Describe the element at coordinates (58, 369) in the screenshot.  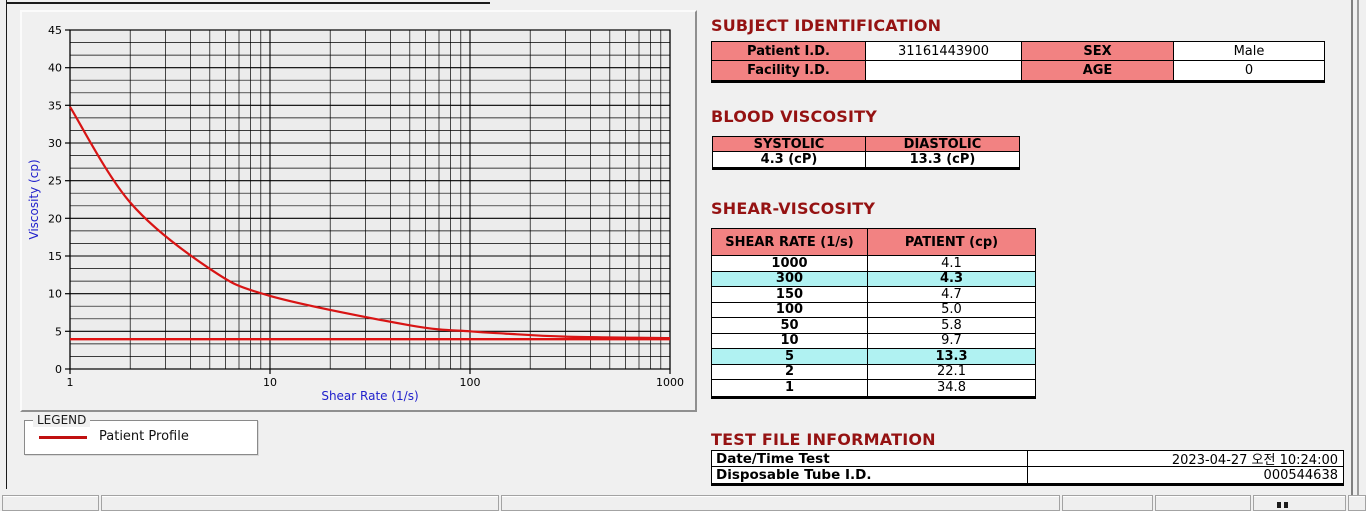
I see `svg-text: 0` at that location.